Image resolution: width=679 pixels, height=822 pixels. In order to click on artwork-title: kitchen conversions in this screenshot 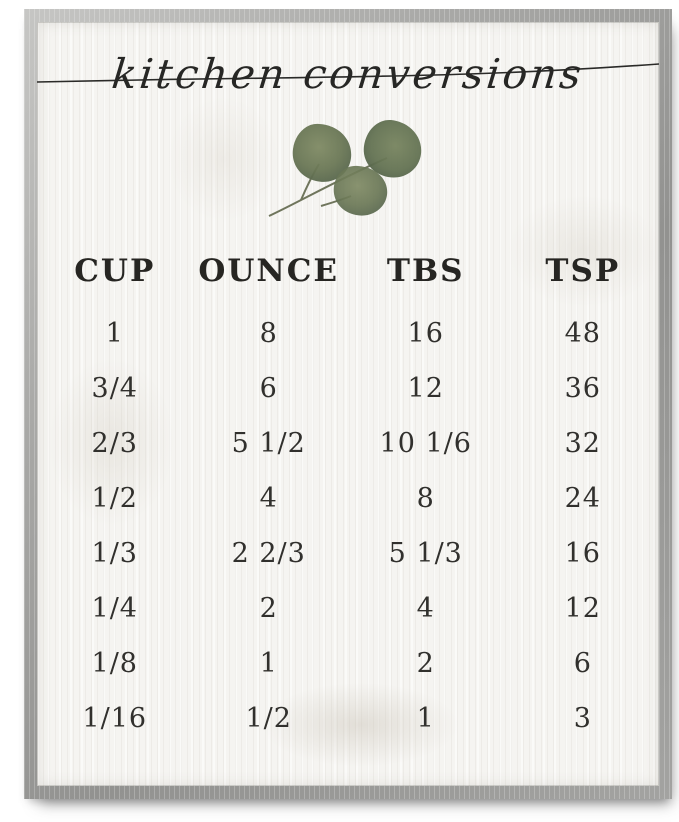, I will do `click(348, 74)`.